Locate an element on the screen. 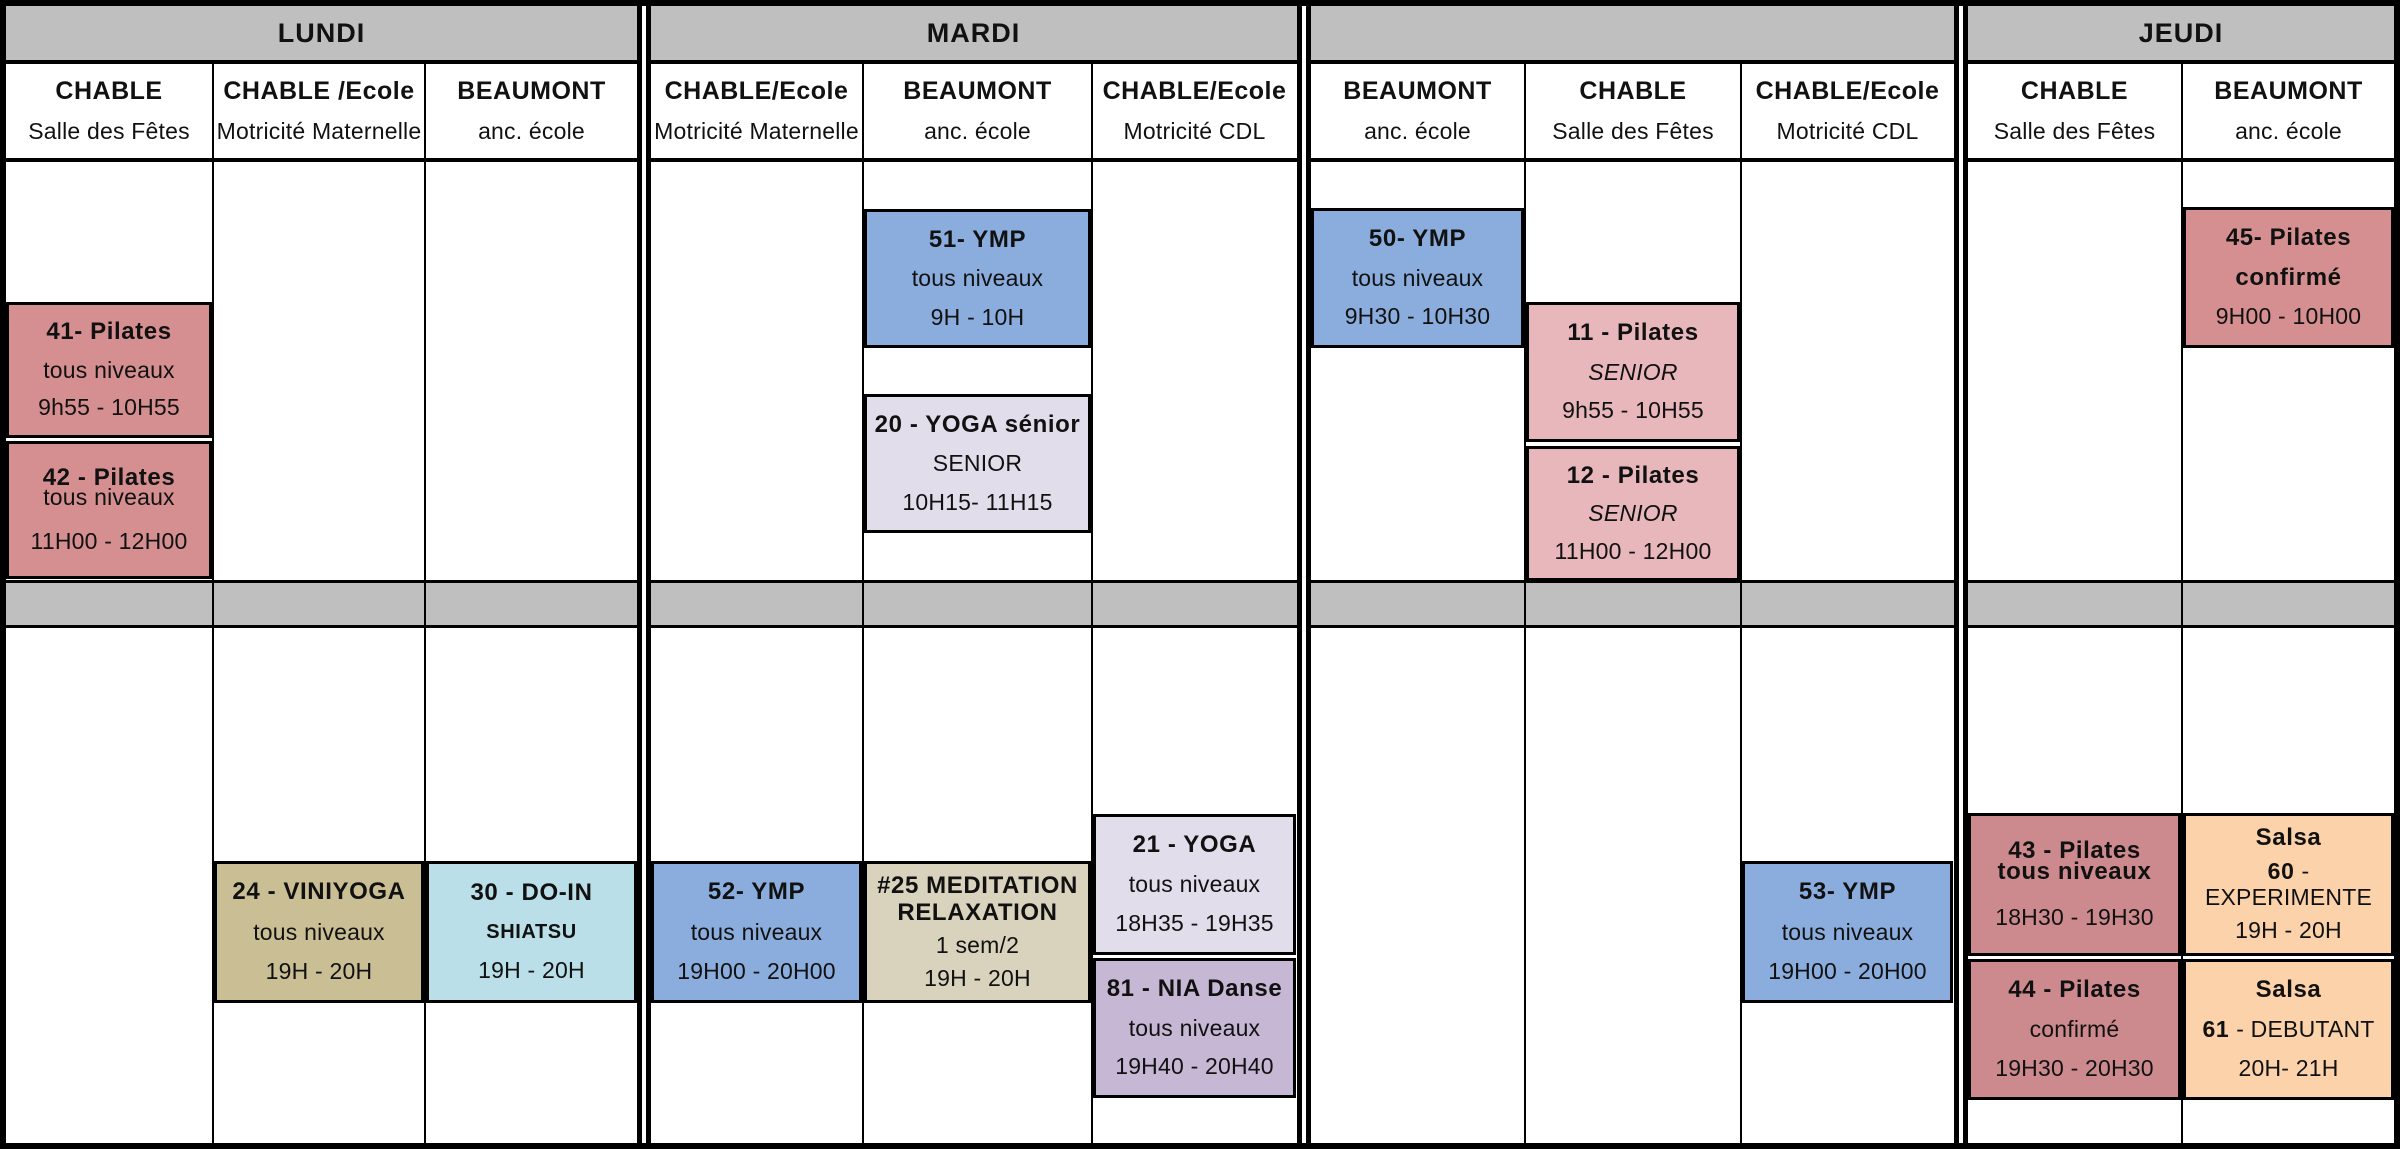 This screenshot has width=2400, height=1149. class-block: 45- Pilates confirmé 9H00 - 10H00 is located at coordinates (2288, 277).